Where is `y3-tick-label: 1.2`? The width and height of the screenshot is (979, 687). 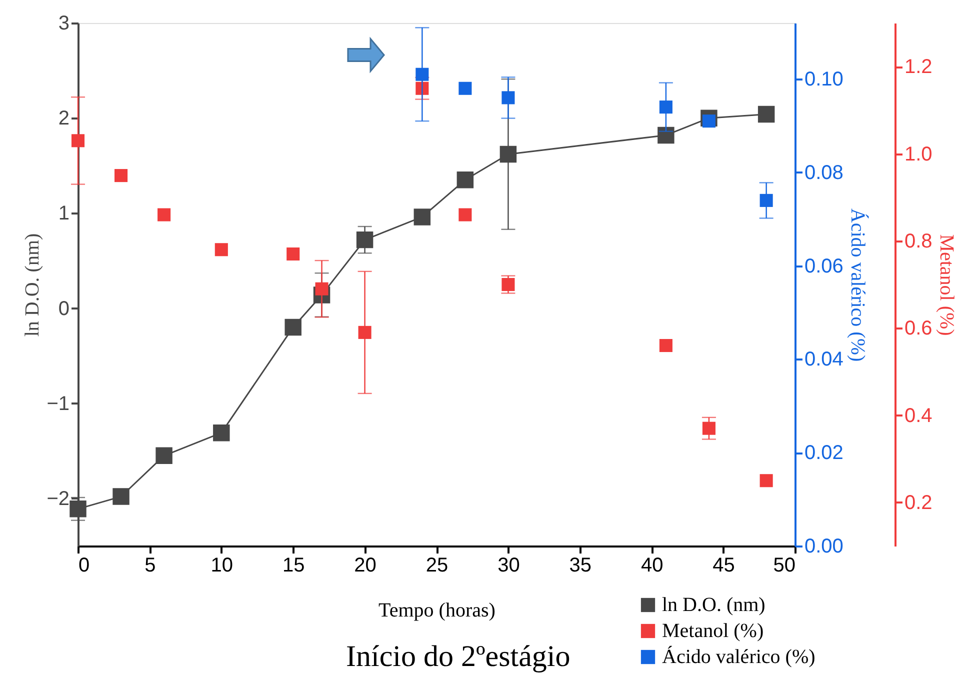 y3-tick-label: 1.2 is located at coordinates (918, 67).